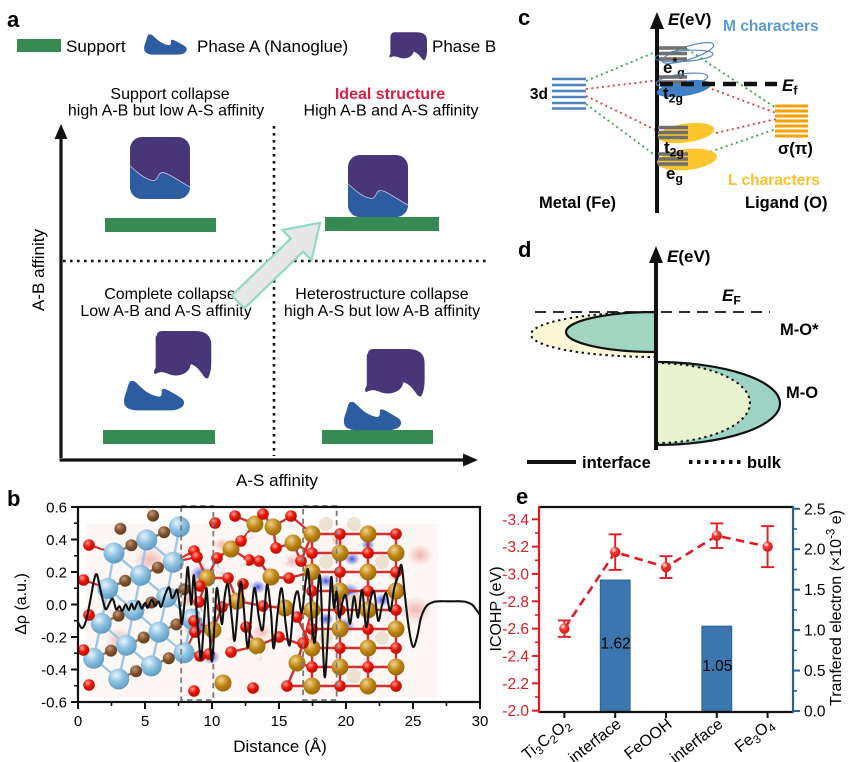  Describe the element at coordinates (696, 739) in the screenshot. I see `e-x-tick-label: interface` at that location.